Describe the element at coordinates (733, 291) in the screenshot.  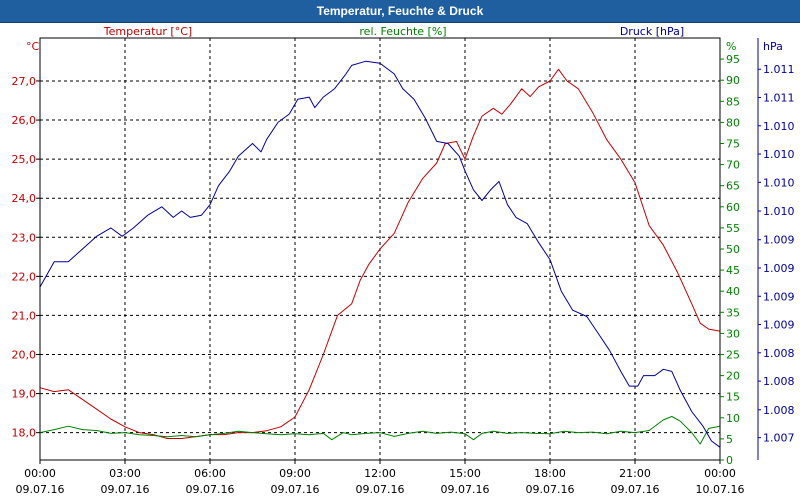
I see `humidity-tick-label: 40` at that location.